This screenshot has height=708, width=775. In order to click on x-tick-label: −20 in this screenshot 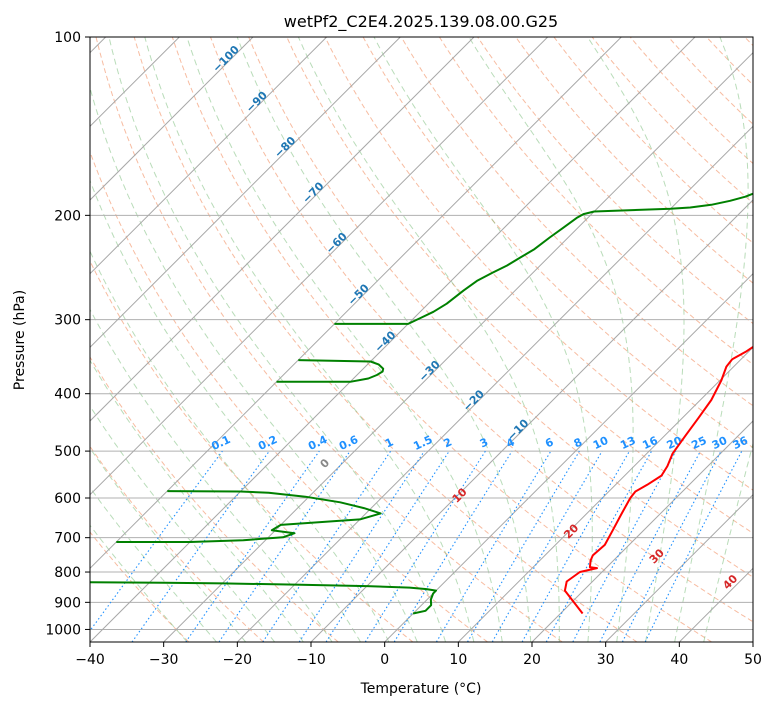, I will do `click(238, 660)`.